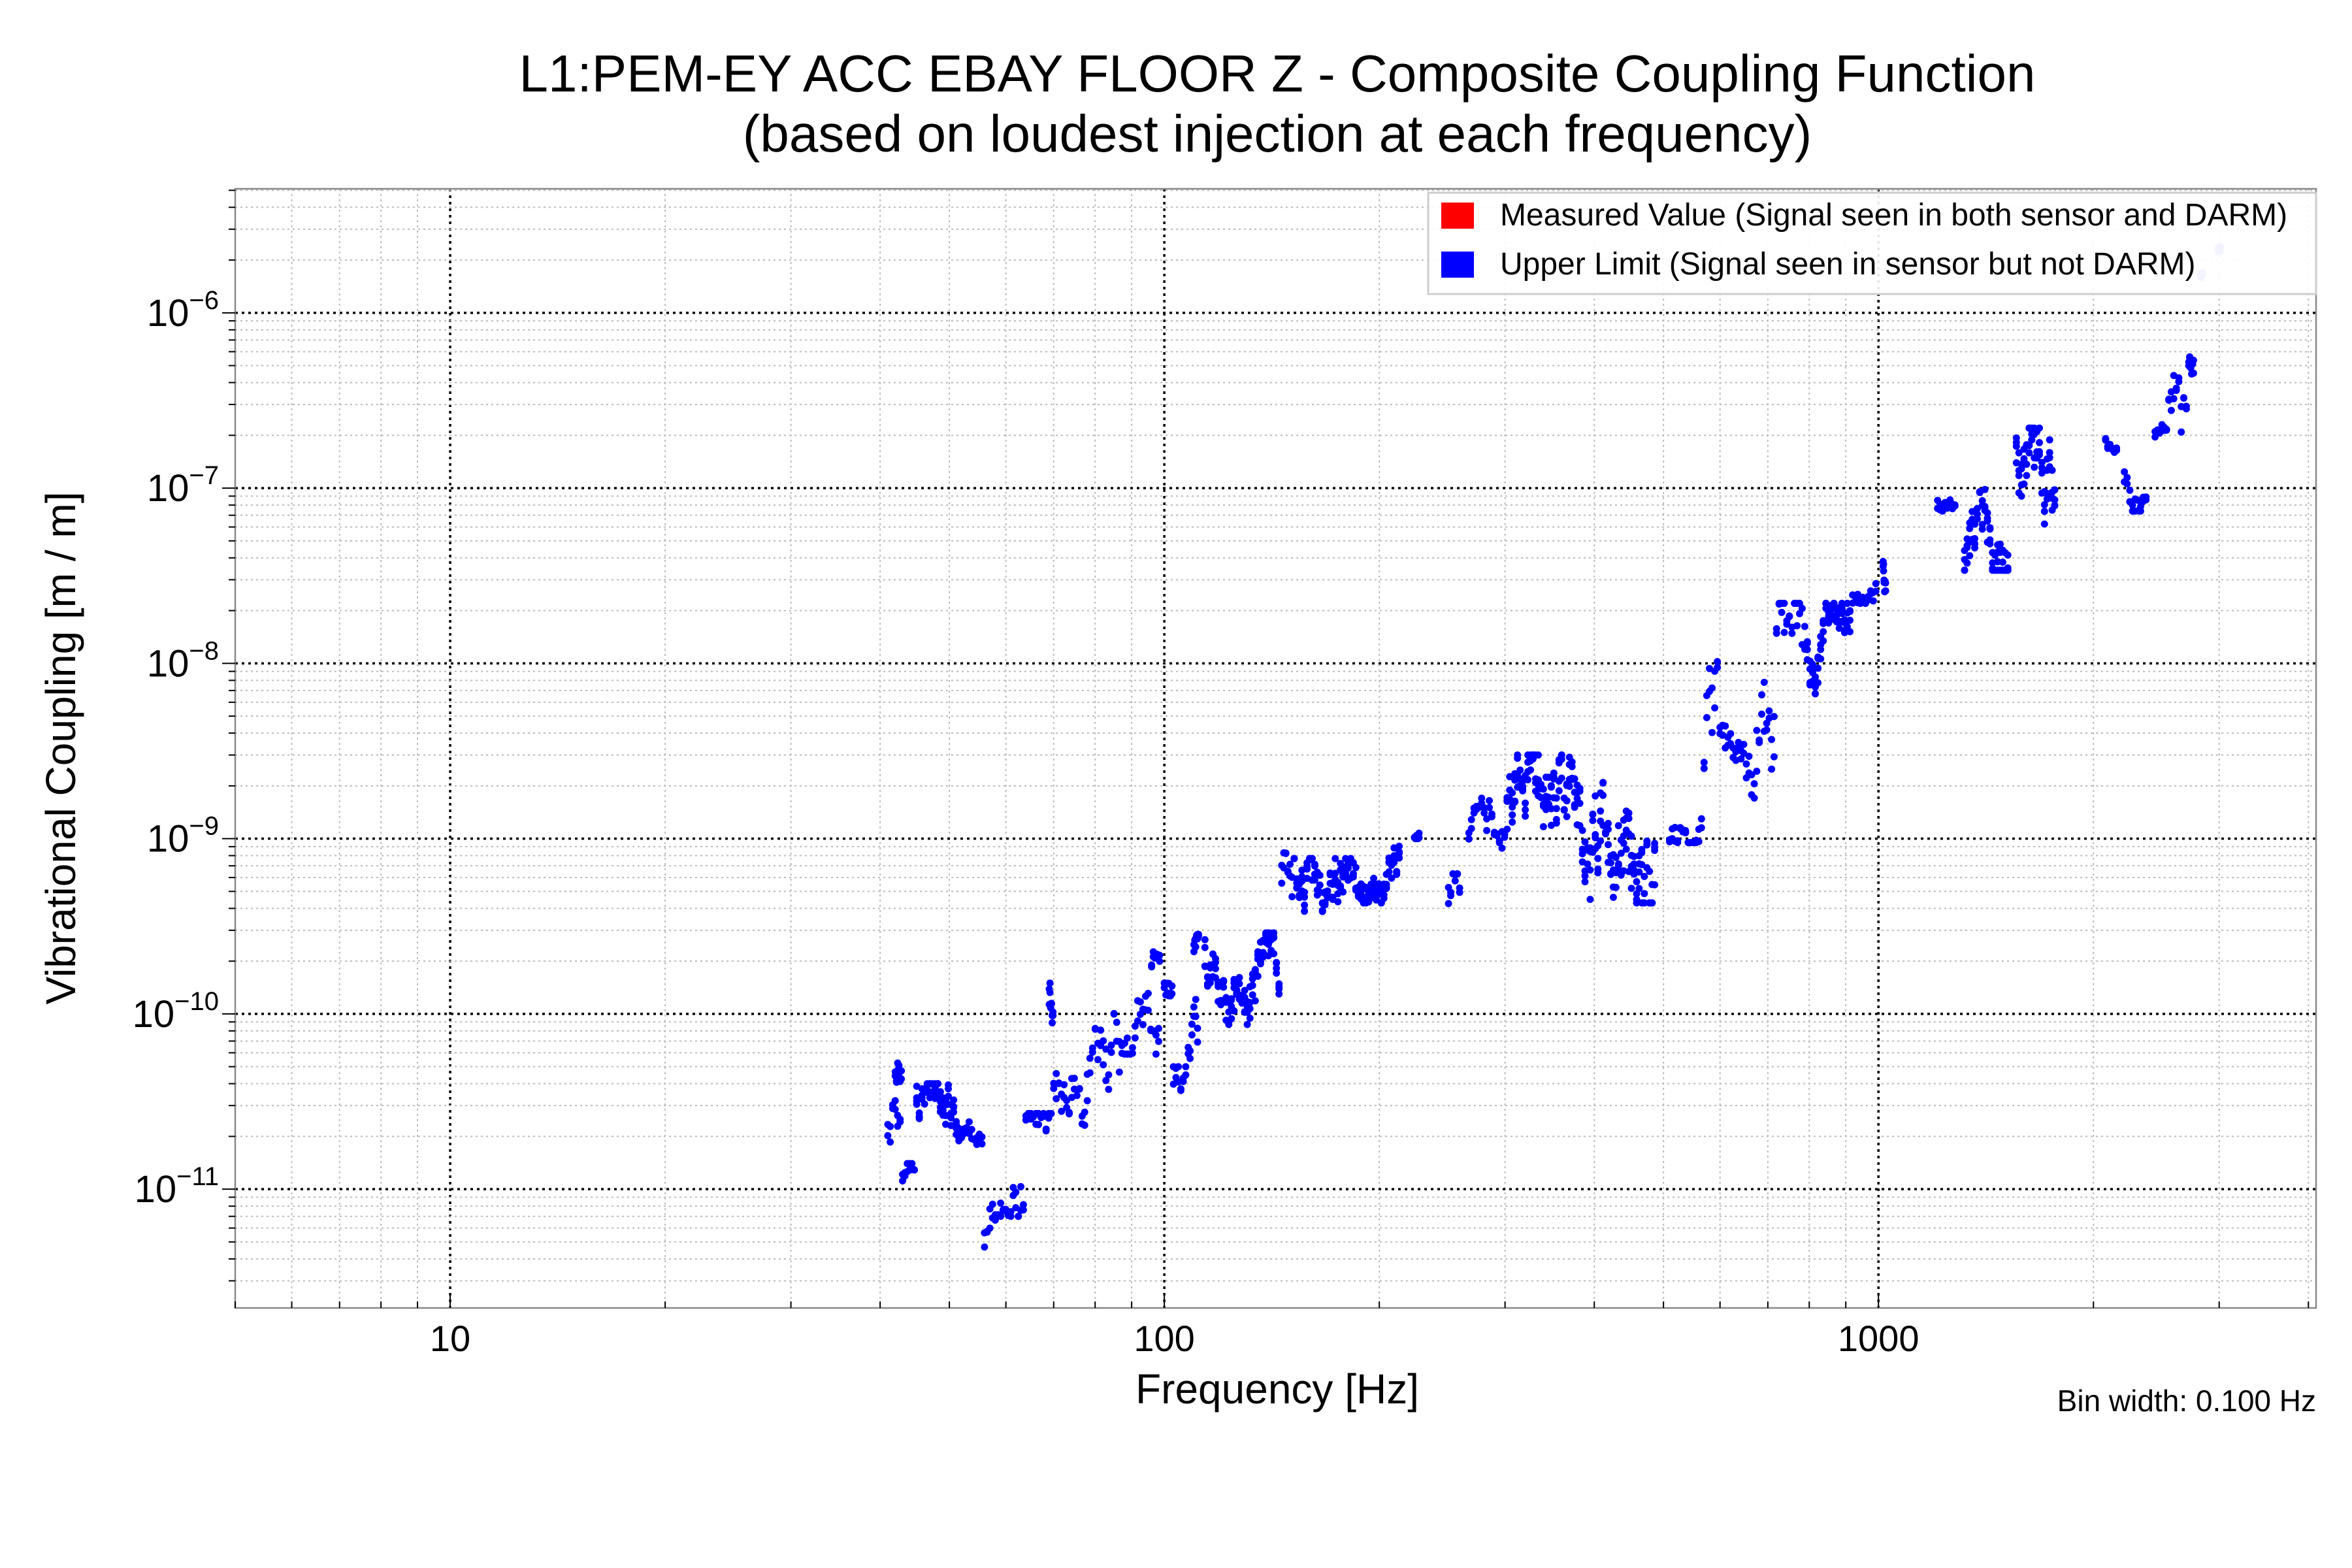  I want to click on x-tick-label: 10, so click(450, 1338).